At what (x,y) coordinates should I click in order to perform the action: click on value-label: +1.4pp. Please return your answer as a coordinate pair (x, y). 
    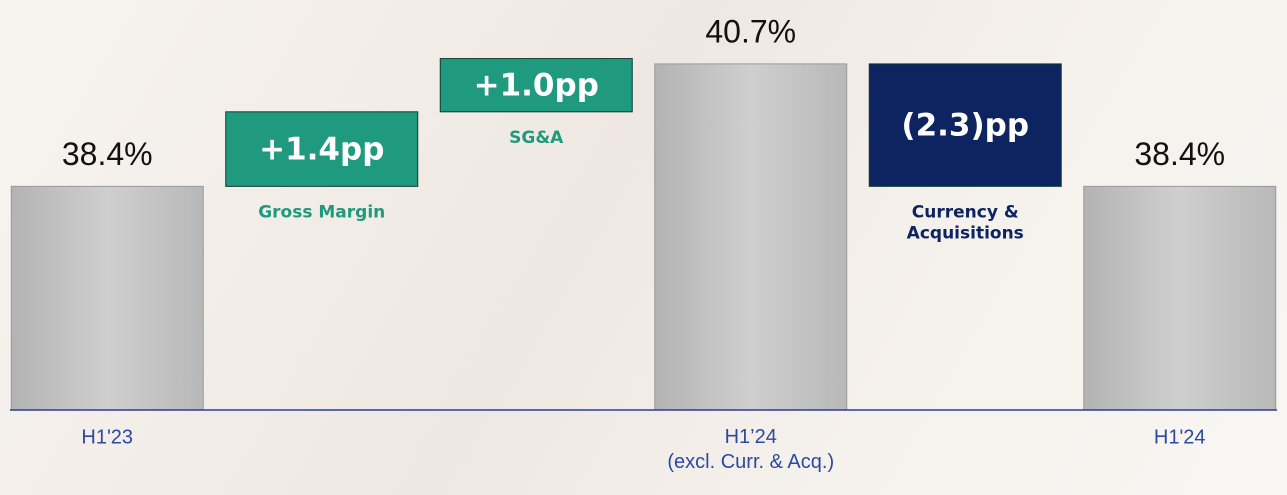
    Looking at the image, I should click on (321, 150).